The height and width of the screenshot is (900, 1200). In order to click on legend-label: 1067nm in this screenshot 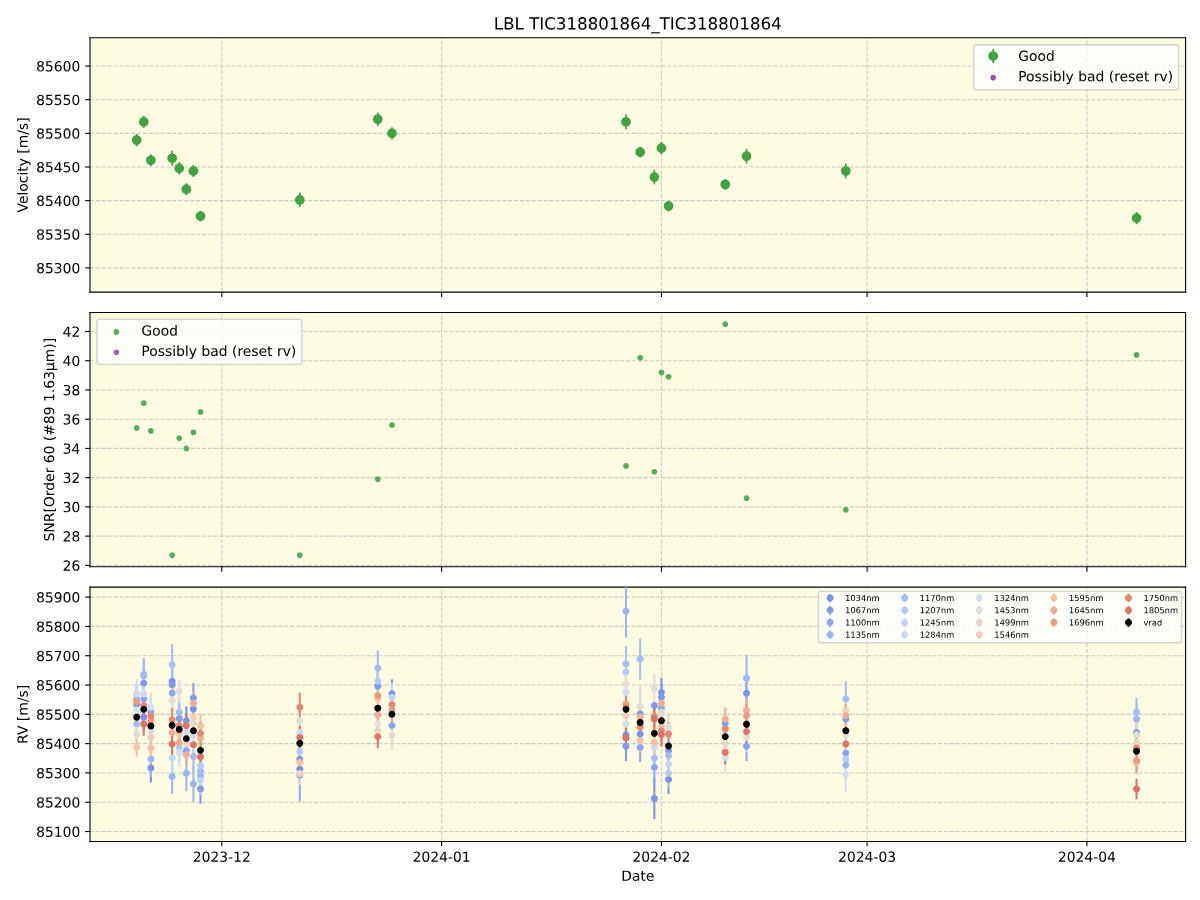, I will do `click(862, 610)`.